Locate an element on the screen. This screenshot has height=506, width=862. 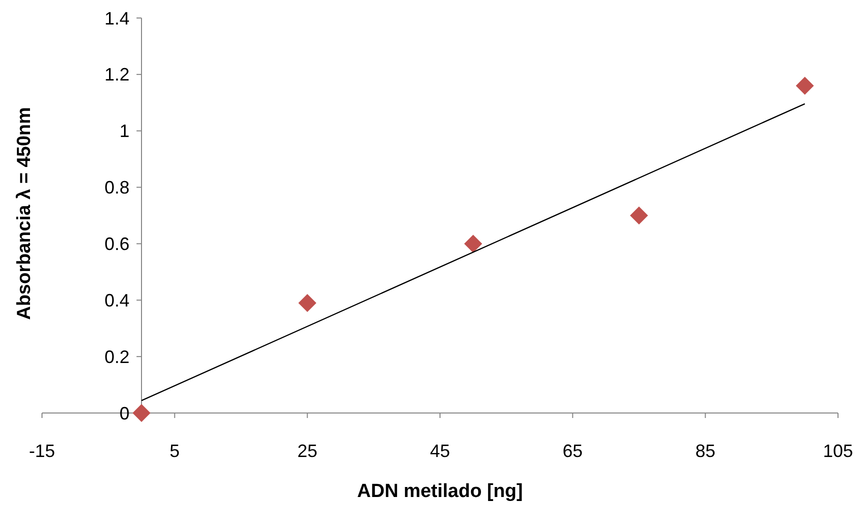
x-tick-label: 65 is located at coordinates (572, 451).